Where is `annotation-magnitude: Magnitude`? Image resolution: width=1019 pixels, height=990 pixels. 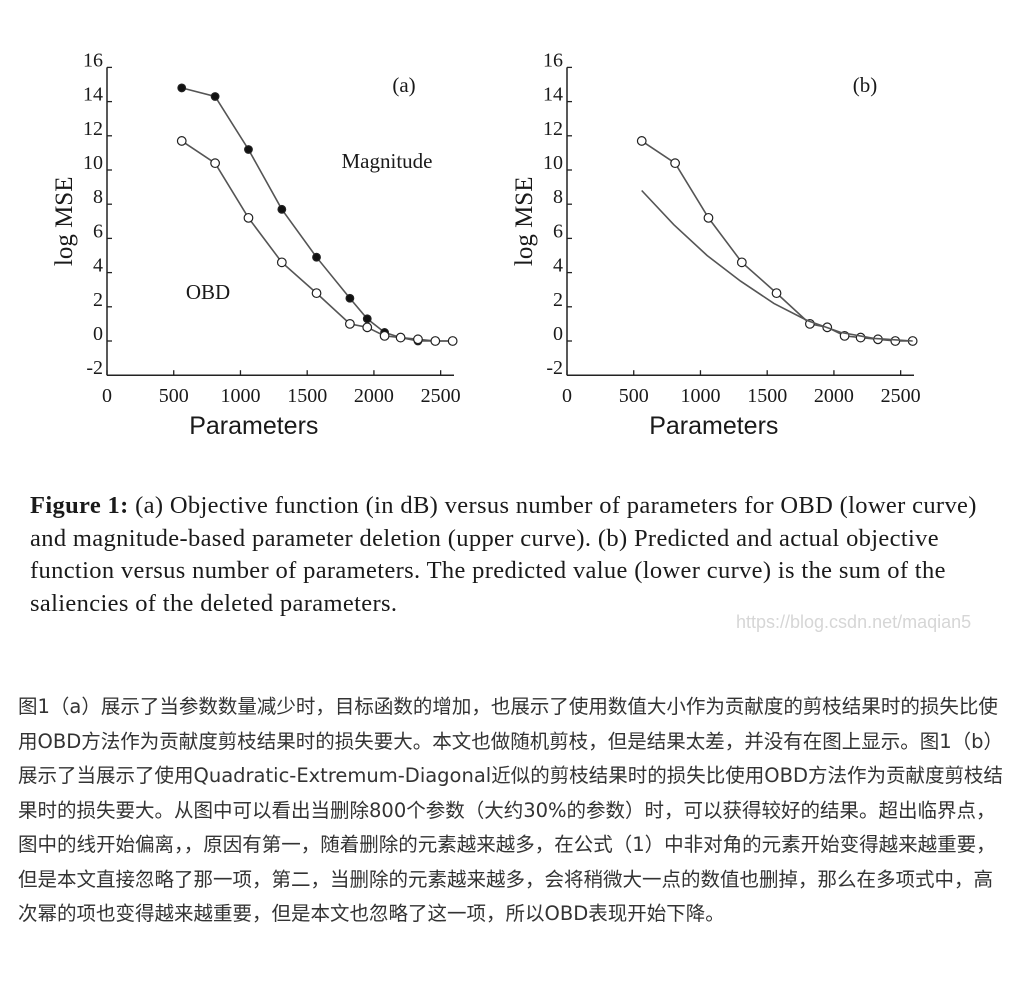
annotation-magnitude: Magnitude is located at coordinates (387, 161).